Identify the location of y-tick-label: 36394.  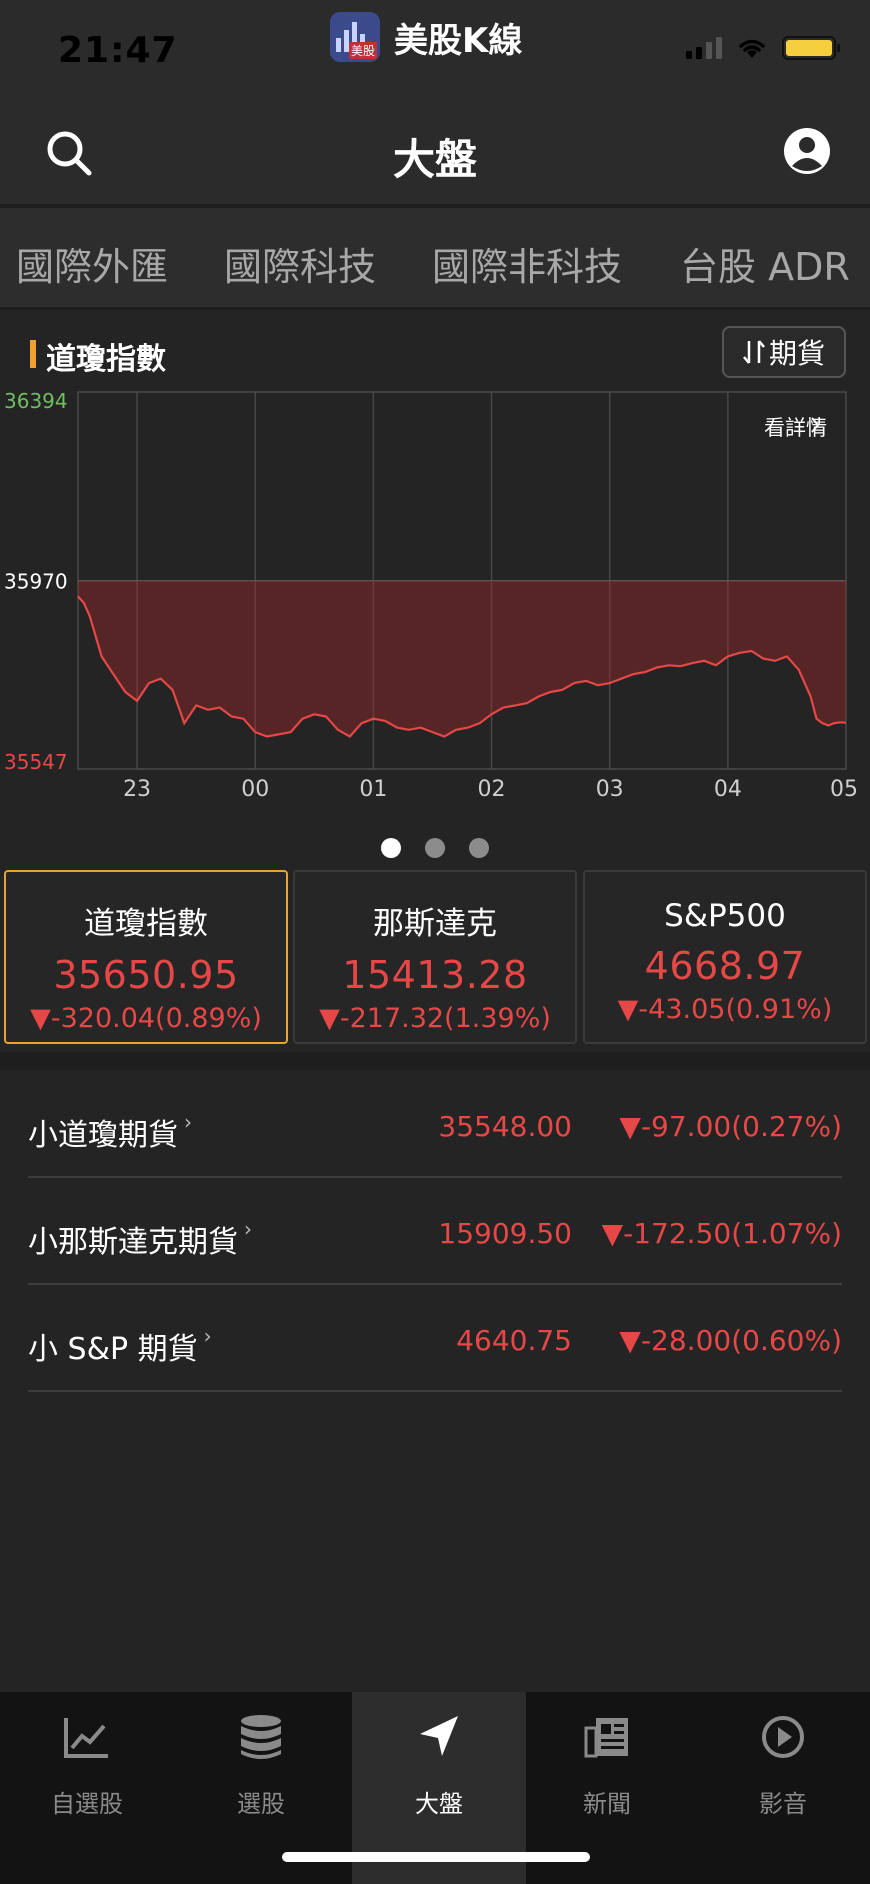
(36, 401).